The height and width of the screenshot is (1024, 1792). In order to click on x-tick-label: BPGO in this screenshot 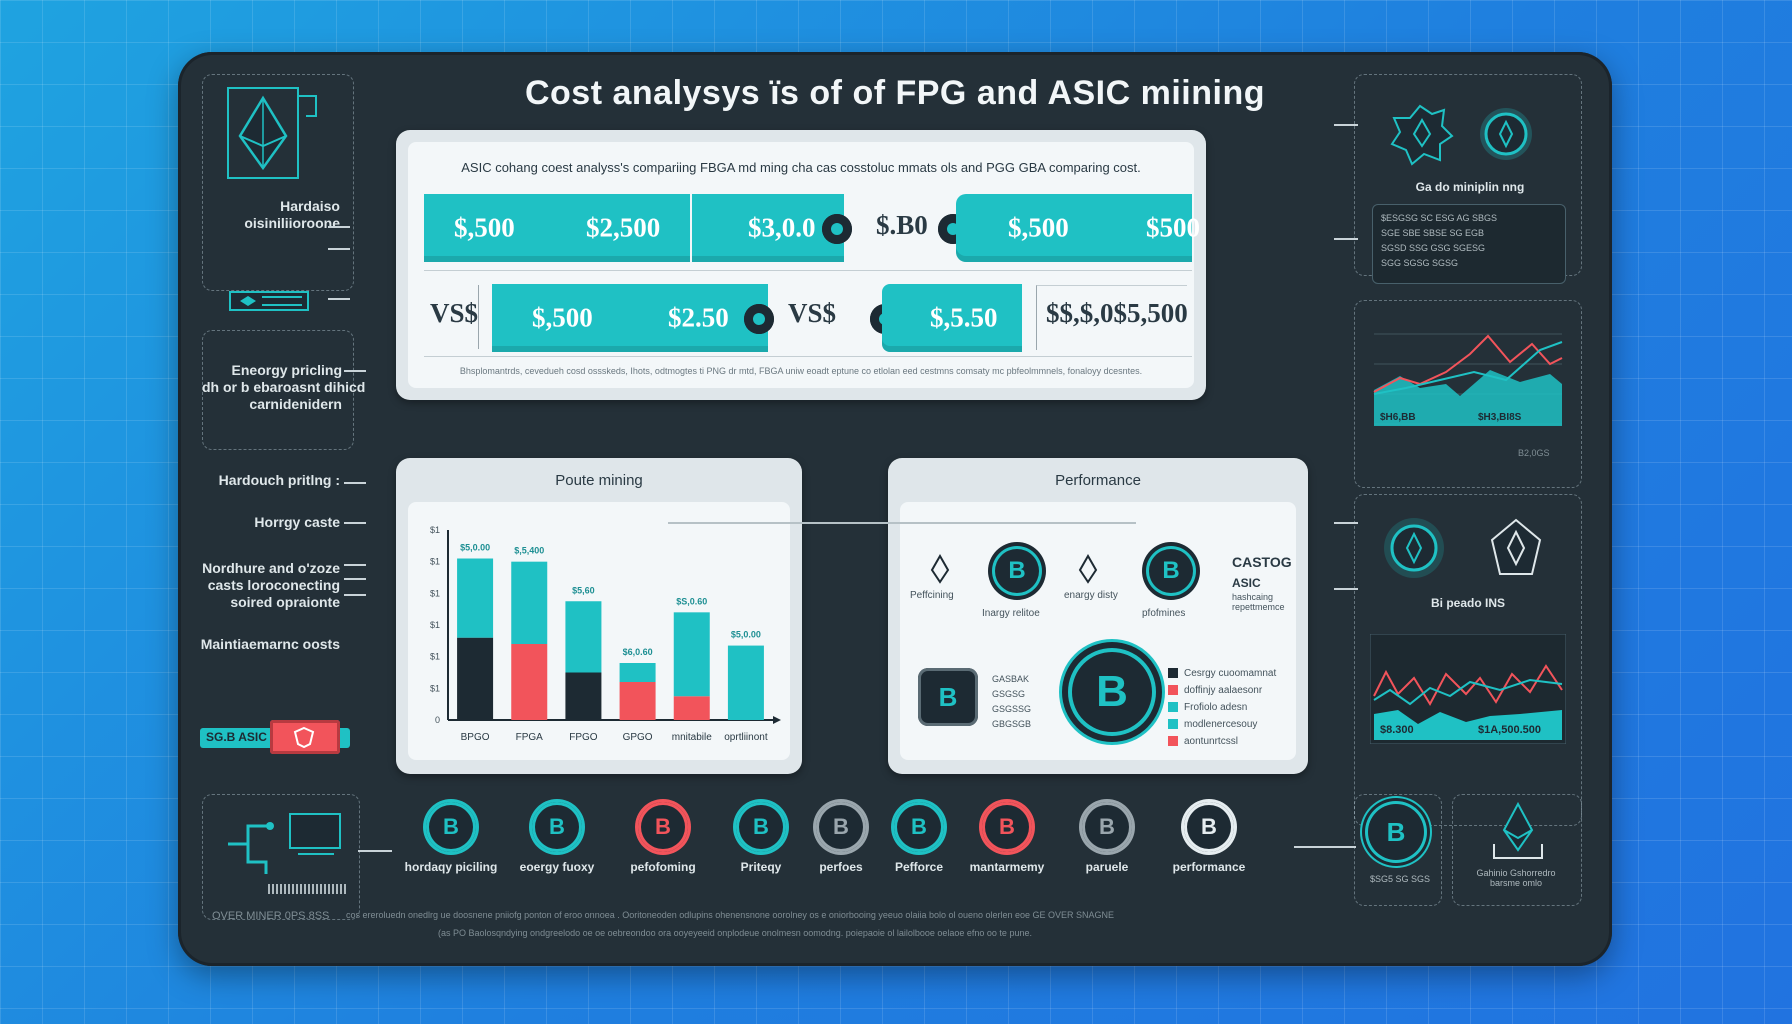, I will do `click(475, 737)`.